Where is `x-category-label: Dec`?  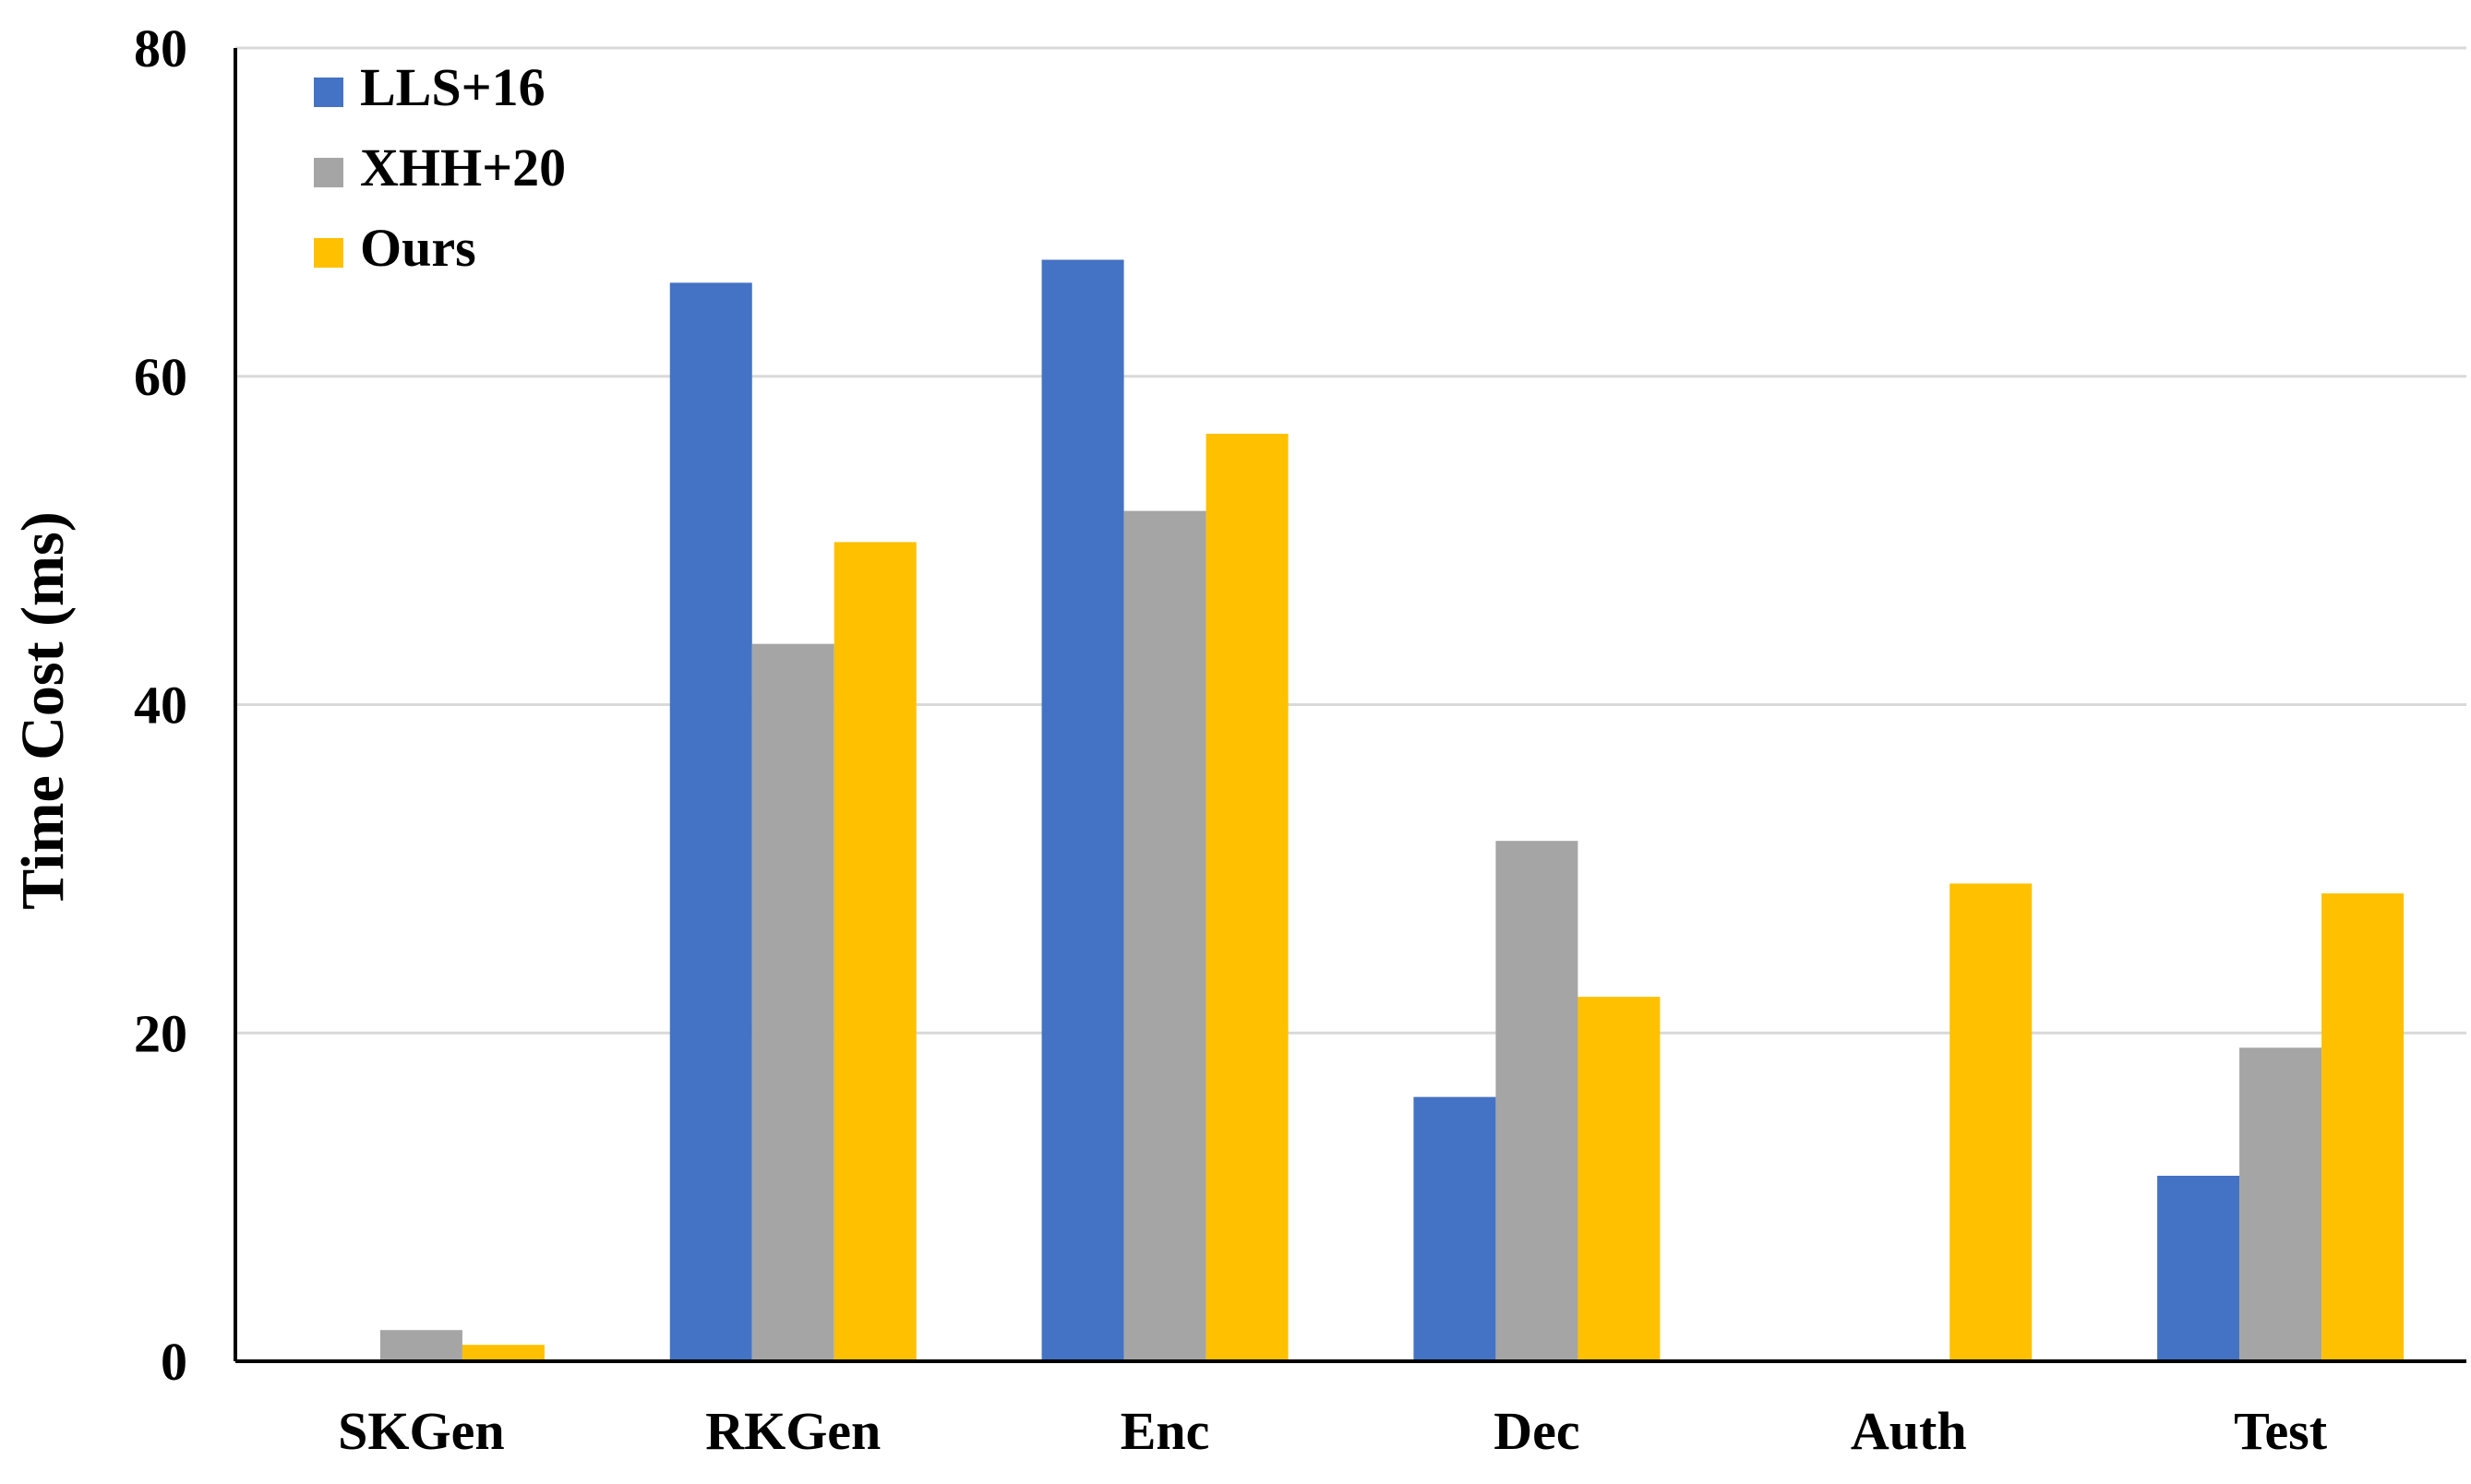
x-category-label: Dec is located at coordinates (1536, 1431).